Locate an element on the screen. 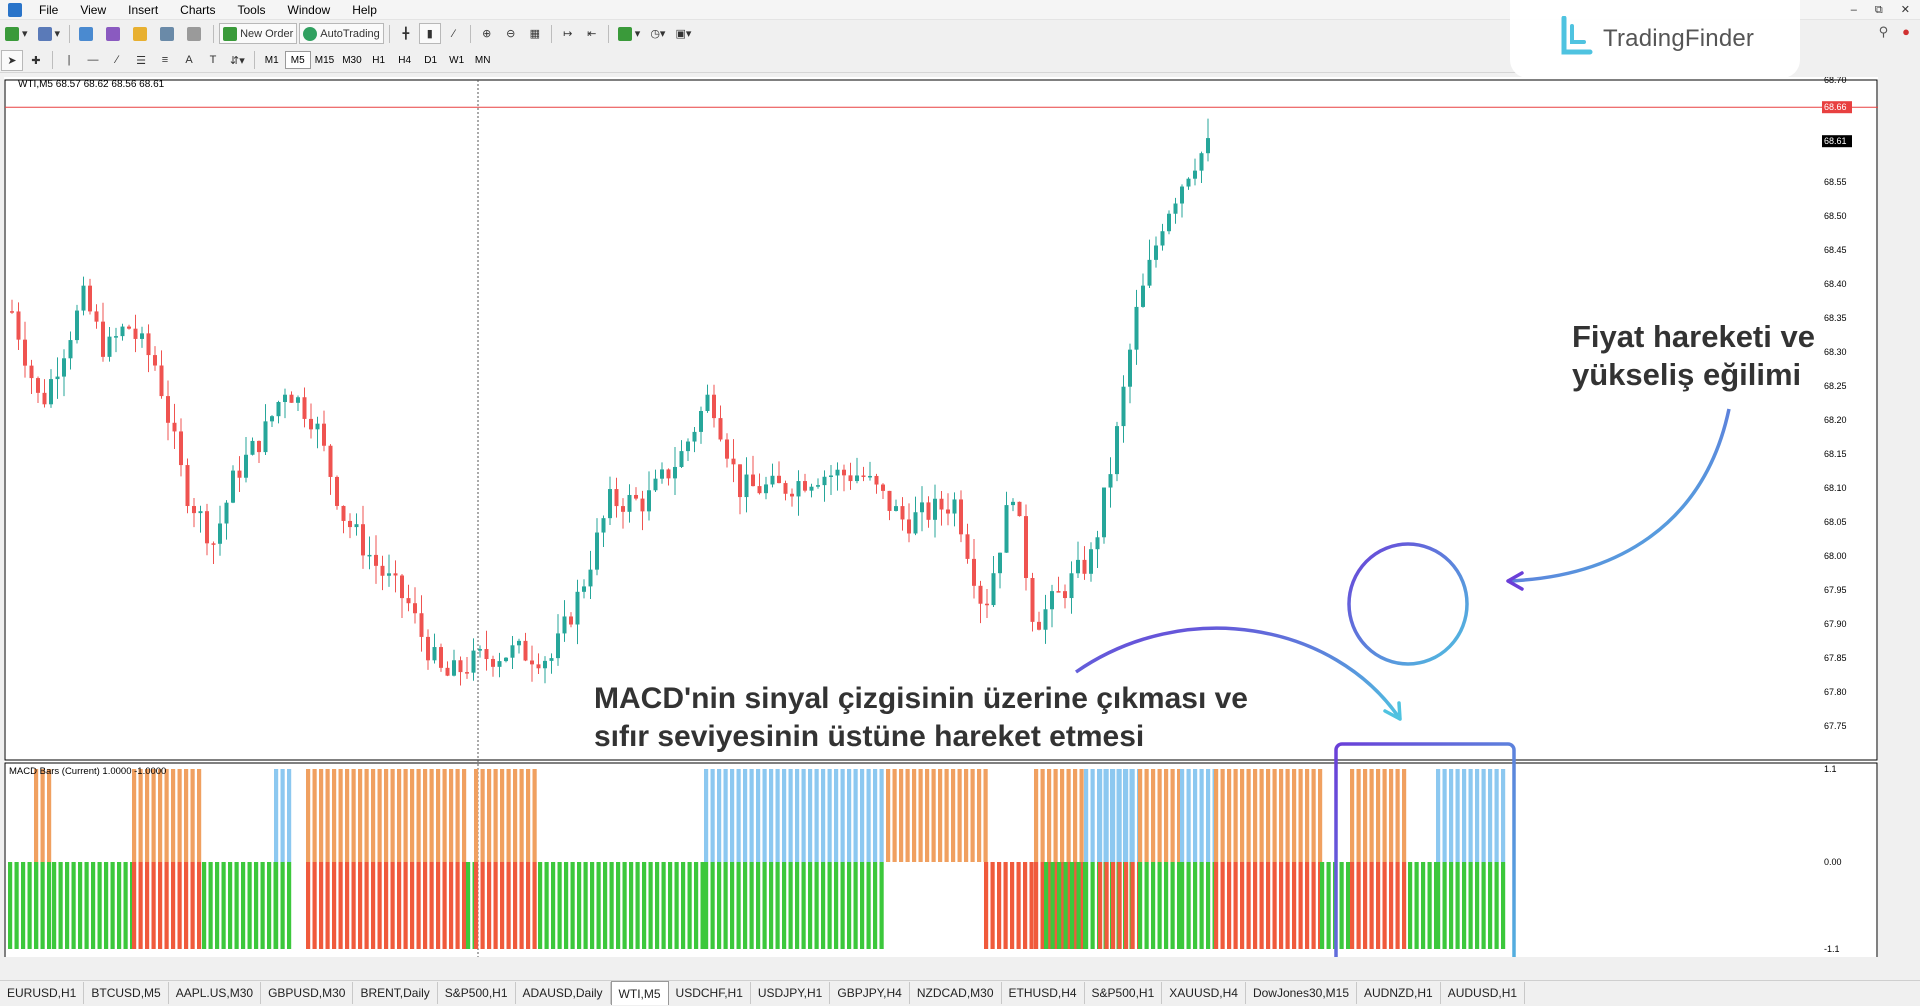  chart-tab: AAPL.US,M30 is located at coordinates (215, 993).